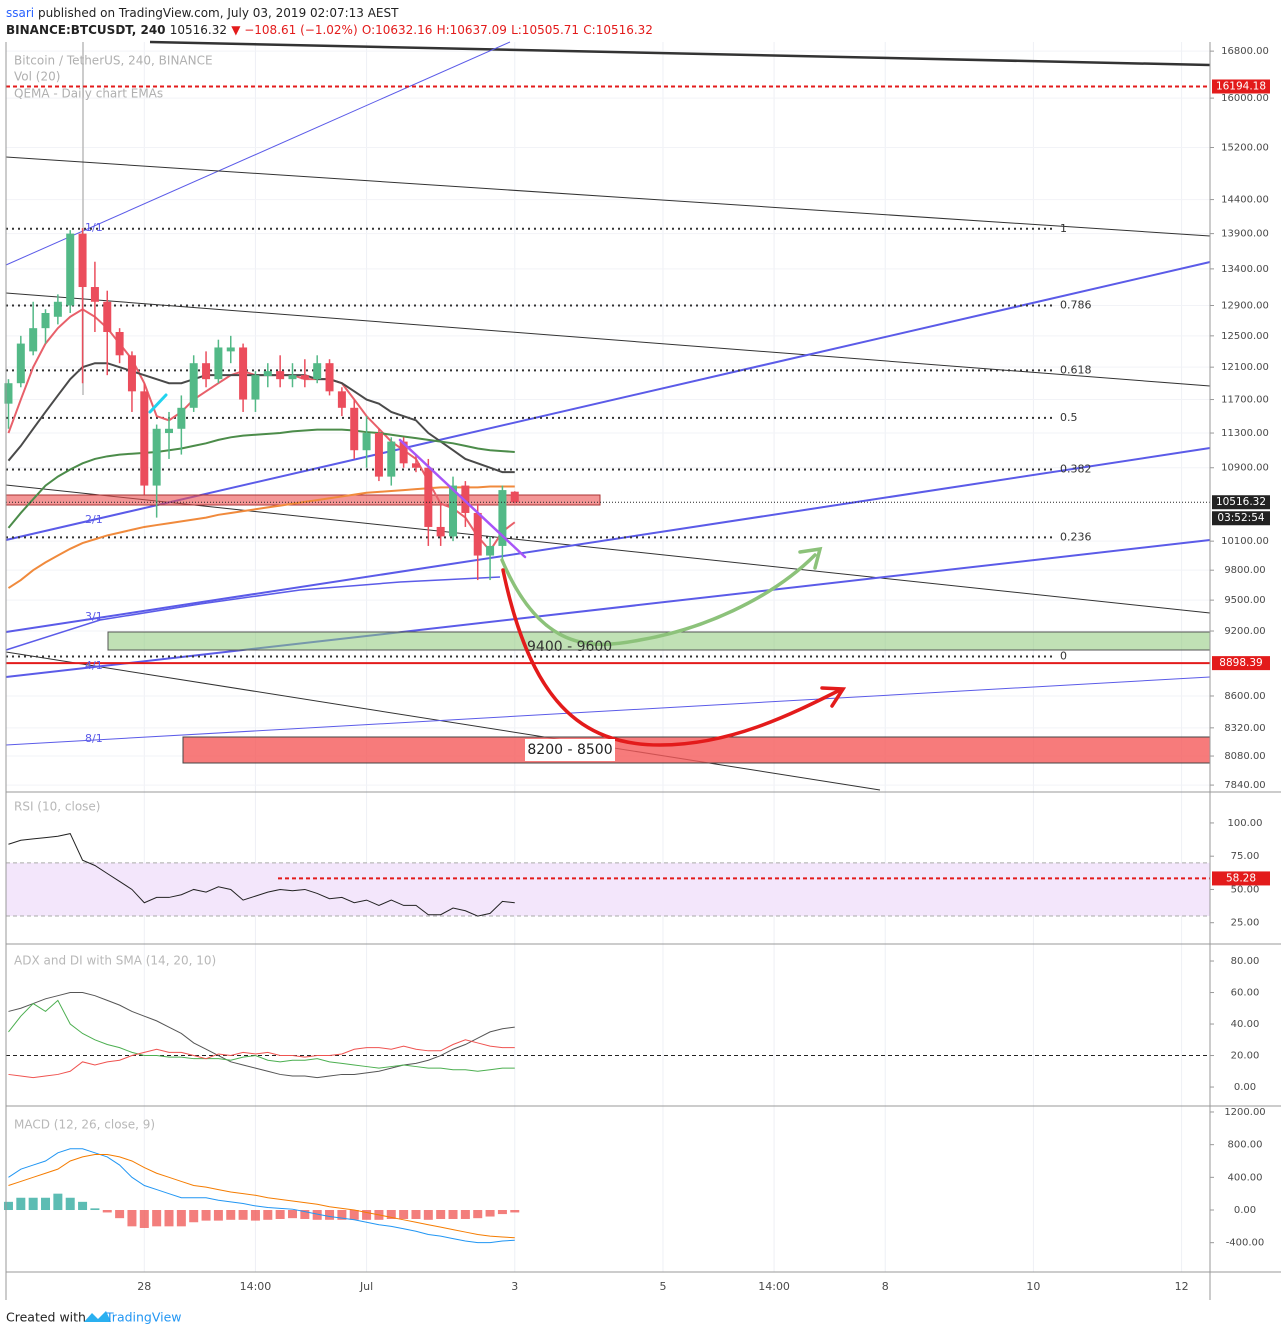 This screenshot has width=1281, height=1336. I want to click on x-tick-label: 28, so click(144, 1286).